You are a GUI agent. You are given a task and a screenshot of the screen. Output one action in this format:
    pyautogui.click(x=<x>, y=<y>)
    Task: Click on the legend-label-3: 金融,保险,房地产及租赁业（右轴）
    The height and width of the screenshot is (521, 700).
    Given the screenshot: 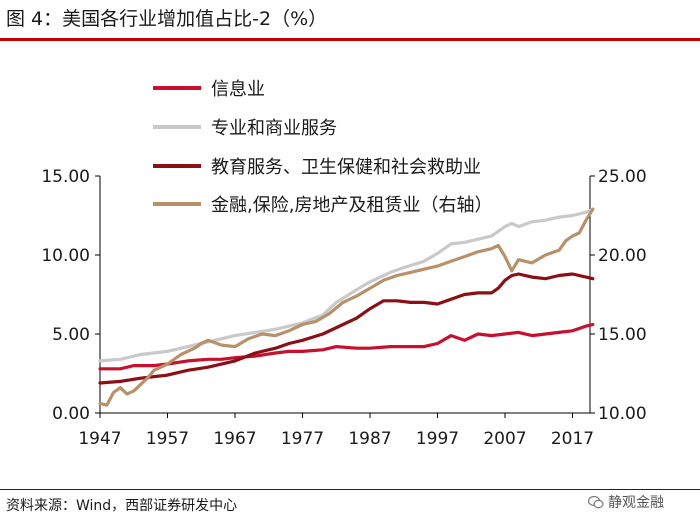 What is the action you would take?
    pyautogui.click(x=351, y=205)
    